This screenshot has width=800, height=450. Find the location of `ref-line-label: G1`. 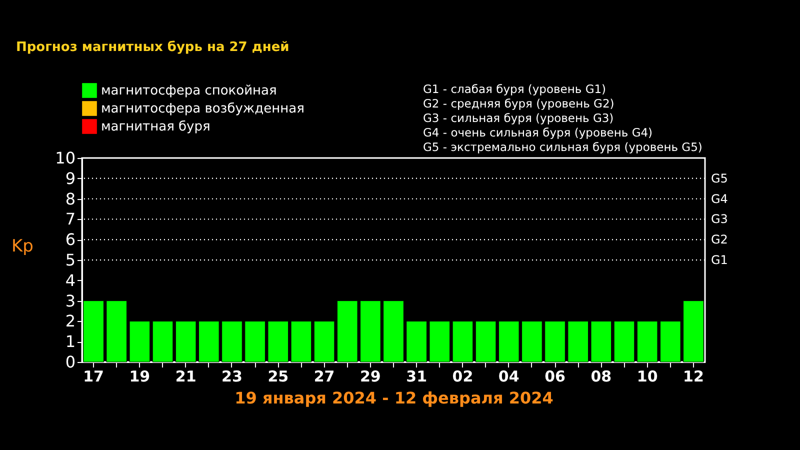

ref-line-label: G1 is located at coordinates (719, 260).